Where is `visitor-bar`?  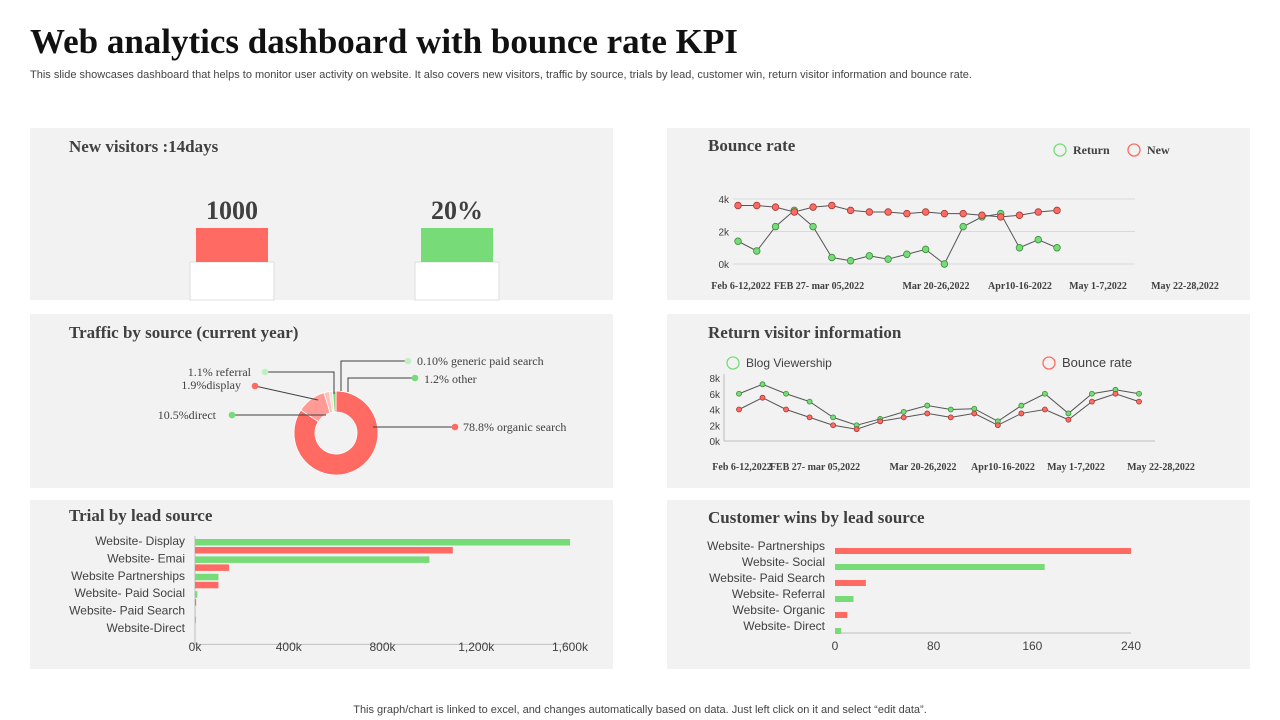 visitor-bar is located at coordinates (457, 245).